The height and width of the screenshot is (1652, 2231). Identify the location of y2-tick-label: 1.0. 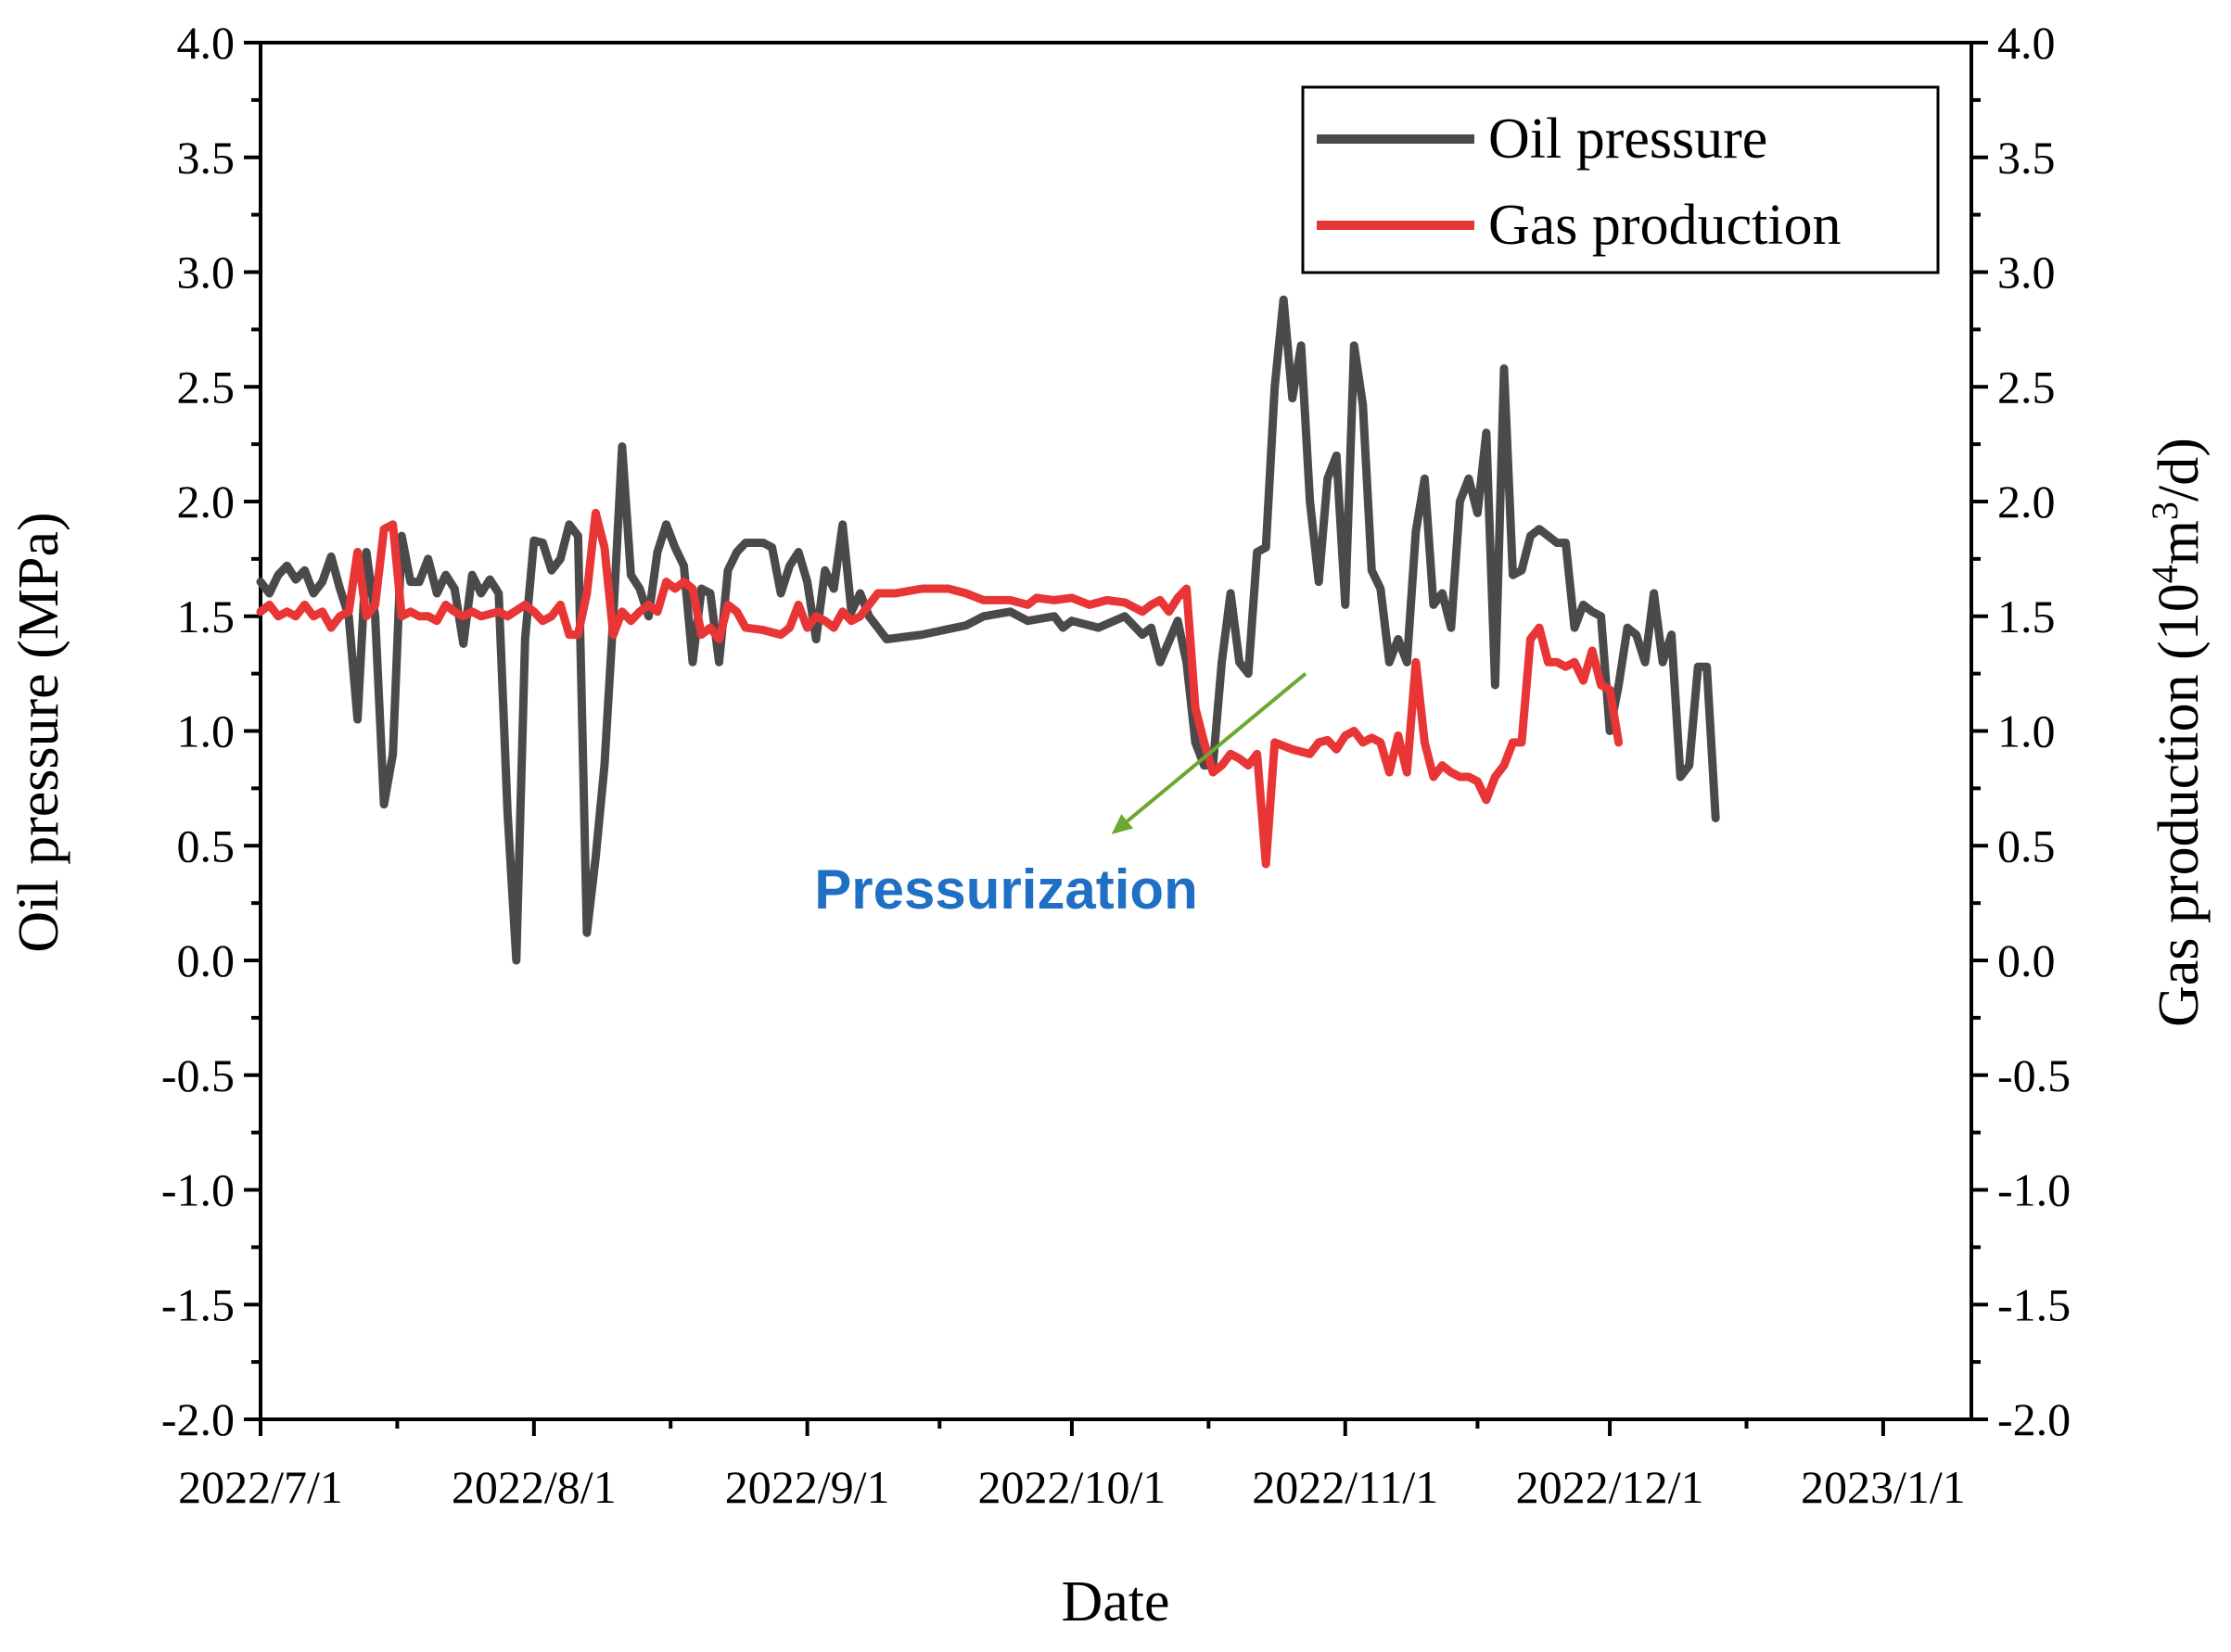
(2026, 731).